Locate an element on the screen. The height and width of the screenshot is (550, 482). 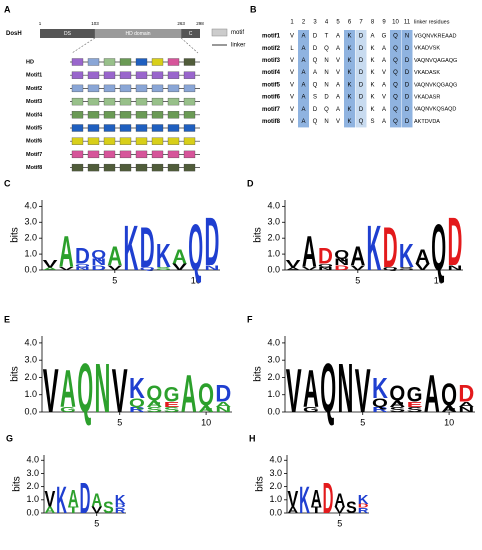
linker-header: linker residues is located at coordinates (432, 22).